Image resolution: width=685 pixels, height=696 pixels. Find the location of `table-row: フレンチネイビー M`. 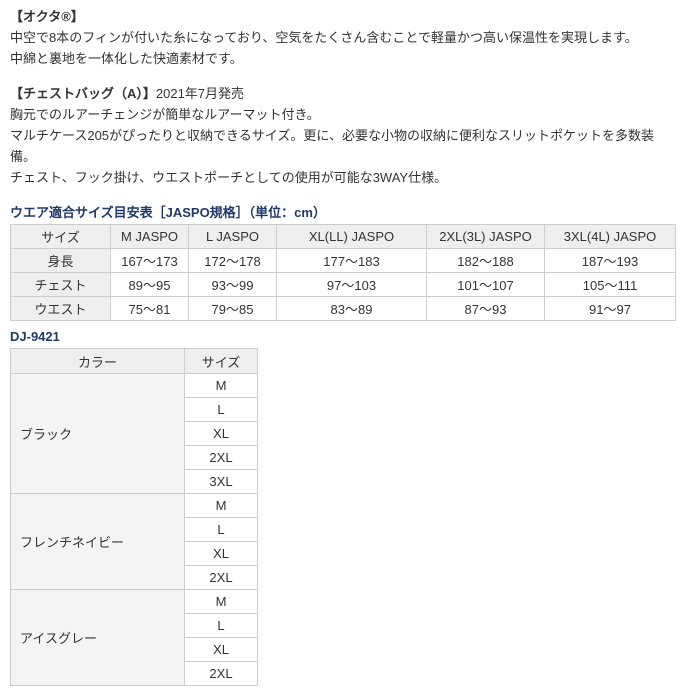

table-row: フレンチネイビー M is located at coordinates (134, 541).